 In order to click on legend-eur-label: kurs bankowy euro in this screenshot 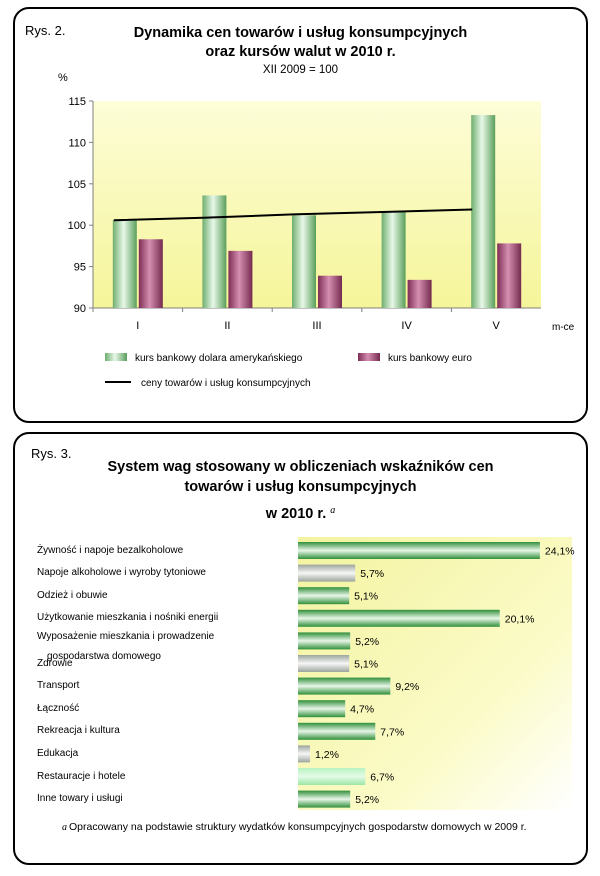, I will do `click(430, 358)`.